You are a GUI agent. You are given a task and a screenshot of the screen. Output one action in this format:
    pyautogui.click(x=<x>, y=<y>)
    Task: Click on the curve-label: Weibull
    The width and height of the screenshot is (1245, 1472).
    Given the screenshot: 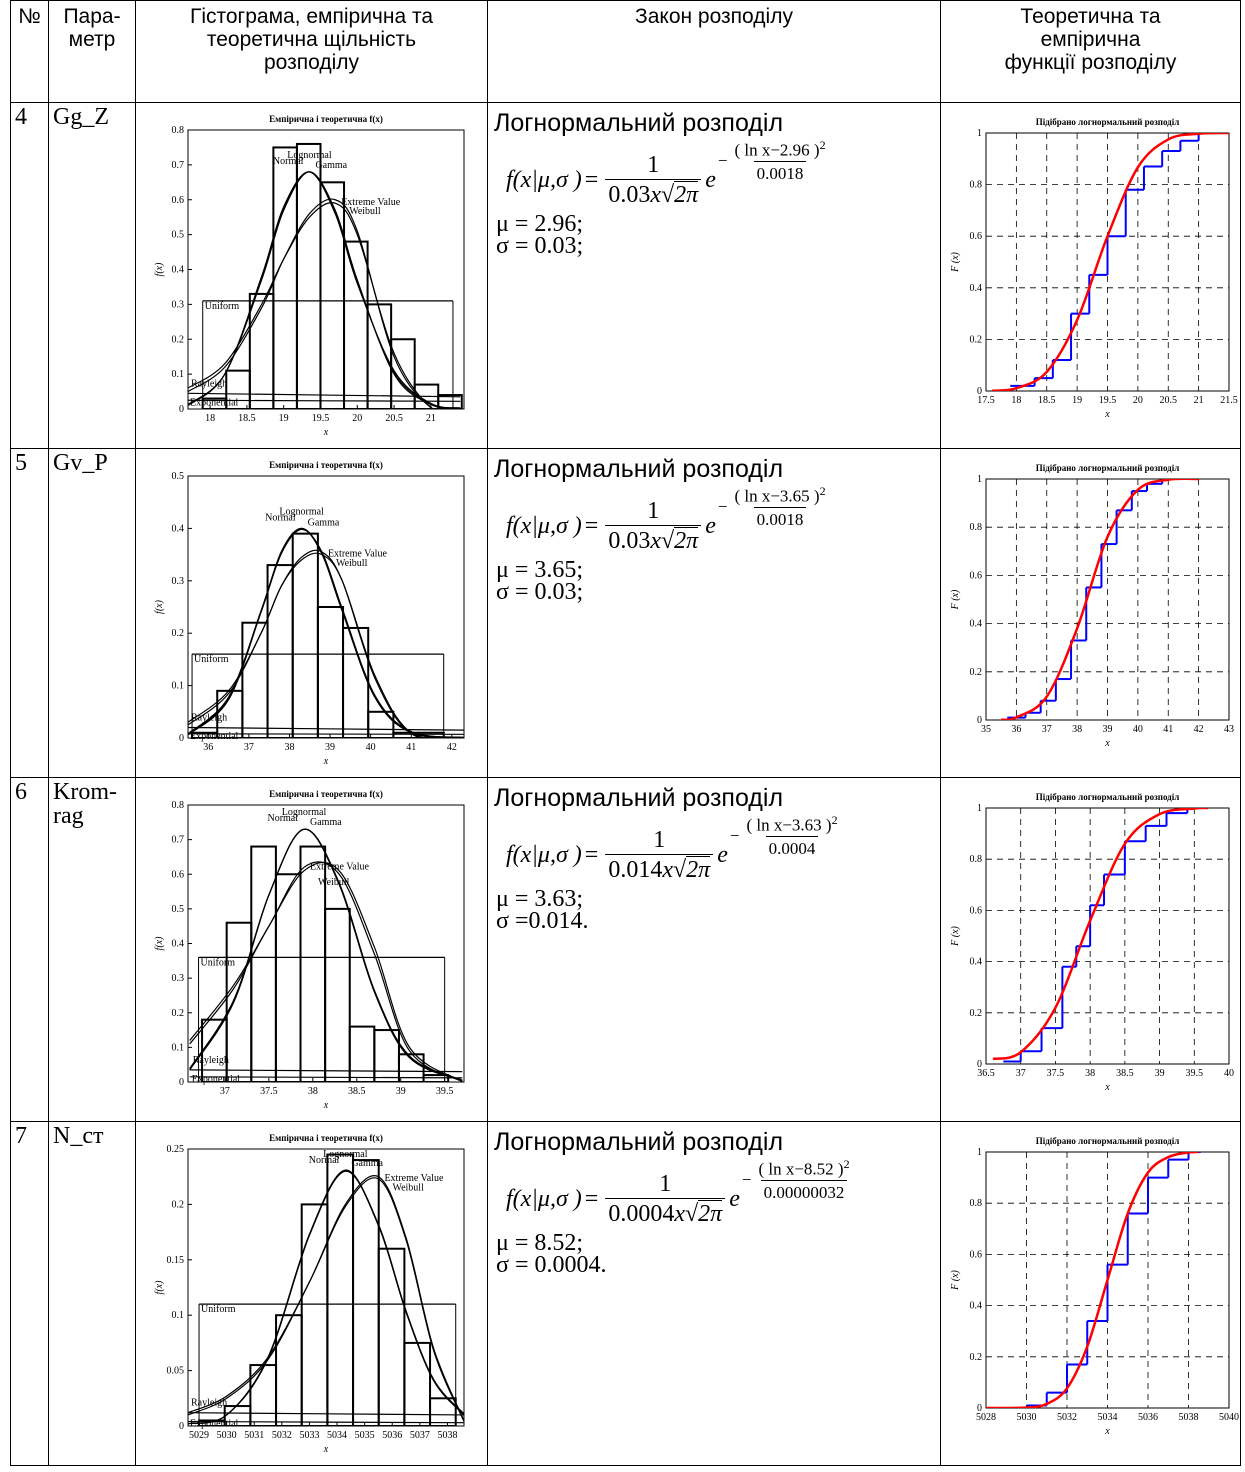 What is the action you would take?
    pyautogui.click(x=334, y=882)
    